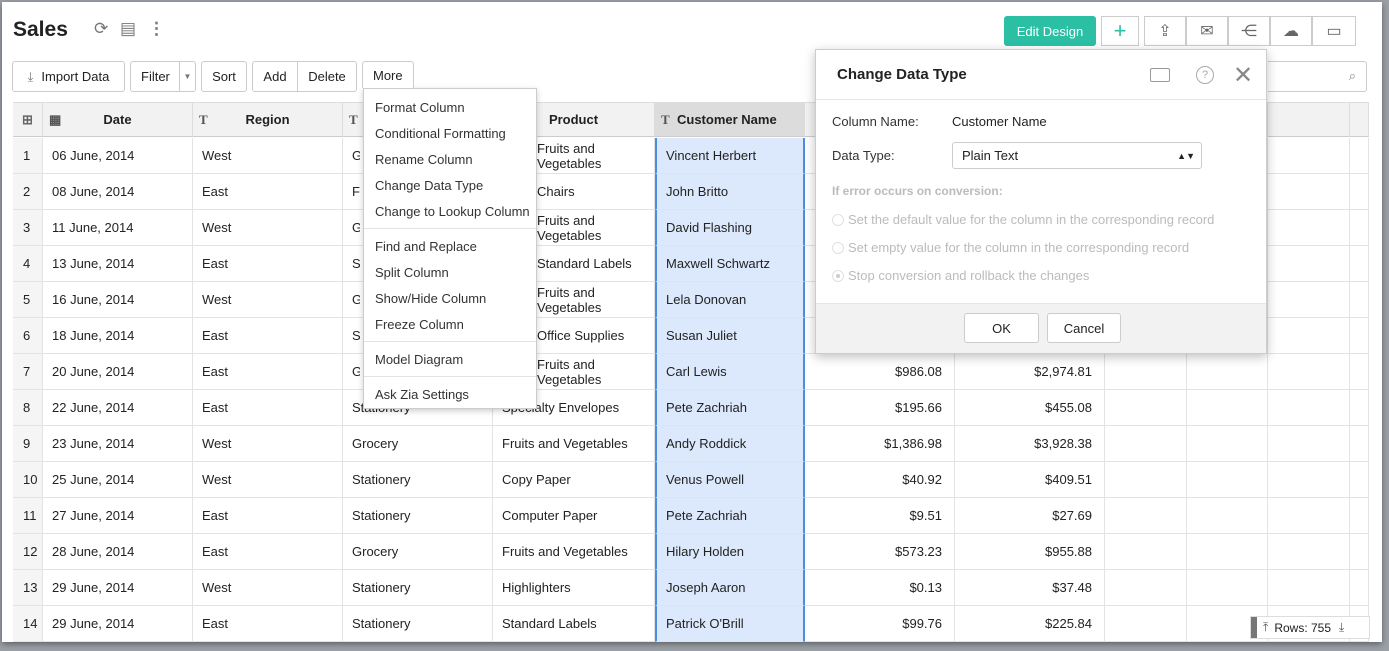 The height and width of the screenshot is (651, 1389). I want to click on collapse-handle, so click(1254, 627).